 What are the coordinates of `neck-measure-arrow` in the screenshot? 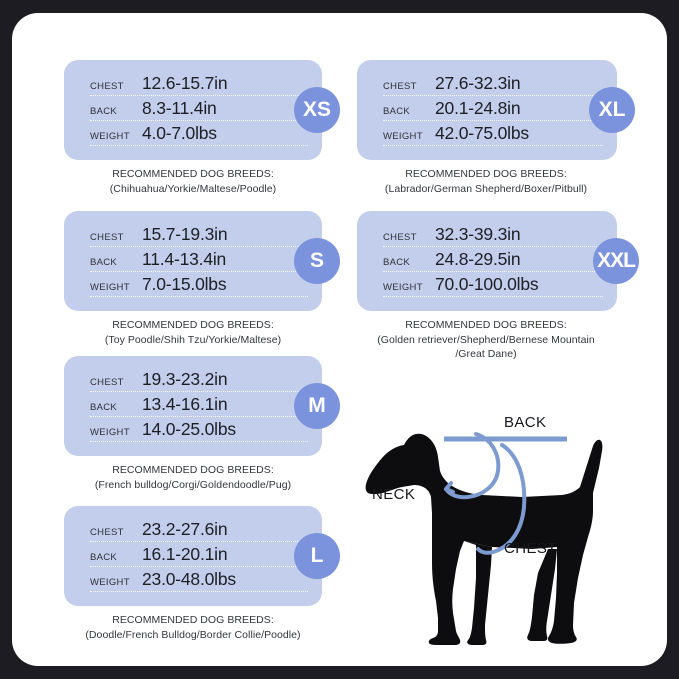 It's located at (449, 487).